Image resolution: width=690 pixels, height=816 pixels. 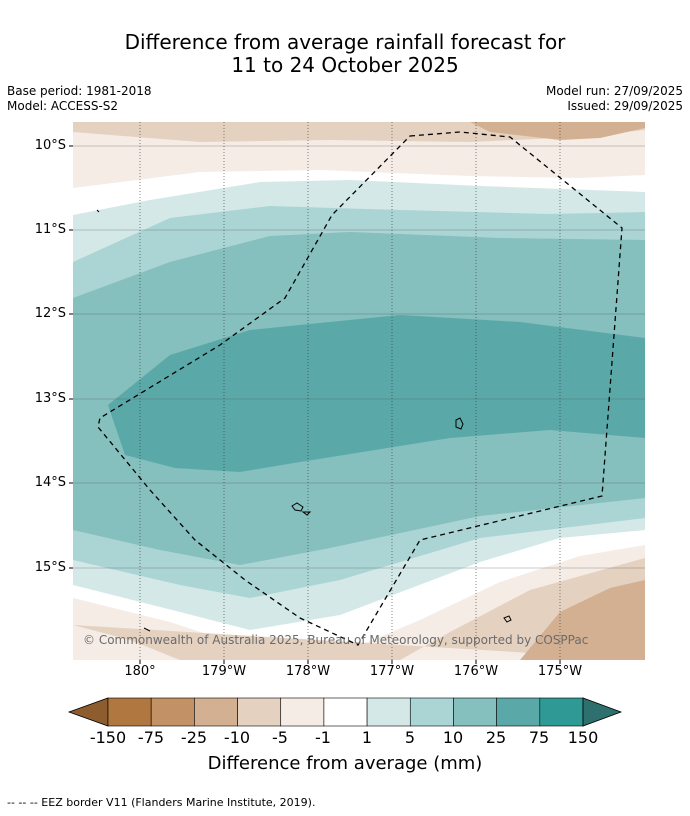 What do you see at coordinates (50, 229) in the screenshot?
I see `lat-label: 11°S` at bounding box center [50, 229].